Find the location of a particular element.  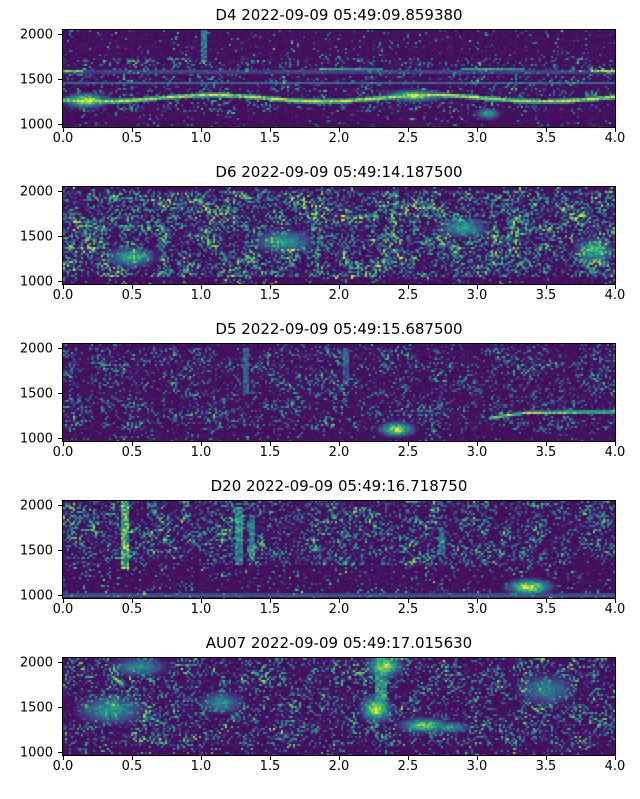

panel-title: D5 2022-09-09 05:49:15.687500 is located at coordinates (339, 329).